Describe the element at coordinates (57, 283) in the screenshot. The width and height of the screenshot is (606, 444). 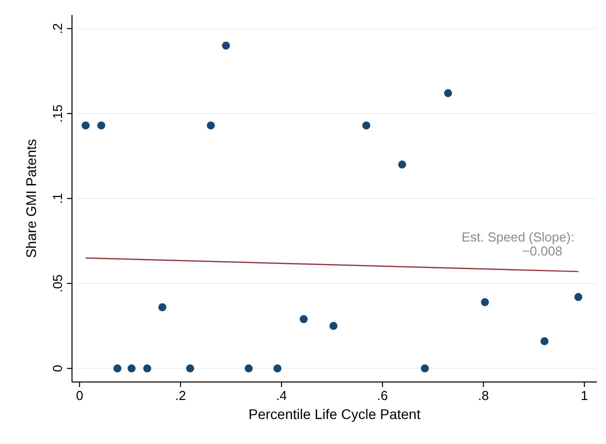
I see `y-tick-label: .05` at that location.